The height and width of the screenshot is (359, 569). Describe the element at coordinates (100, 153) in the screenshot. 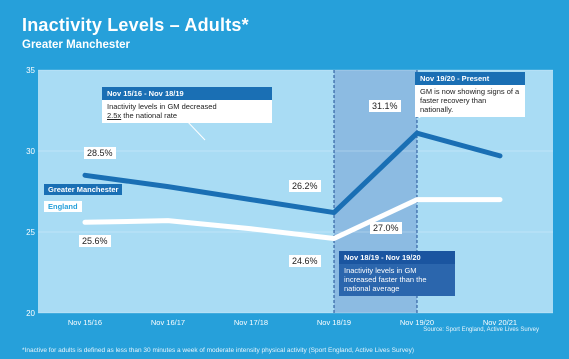

I see `label-gm-start: 28.5%` at that location.